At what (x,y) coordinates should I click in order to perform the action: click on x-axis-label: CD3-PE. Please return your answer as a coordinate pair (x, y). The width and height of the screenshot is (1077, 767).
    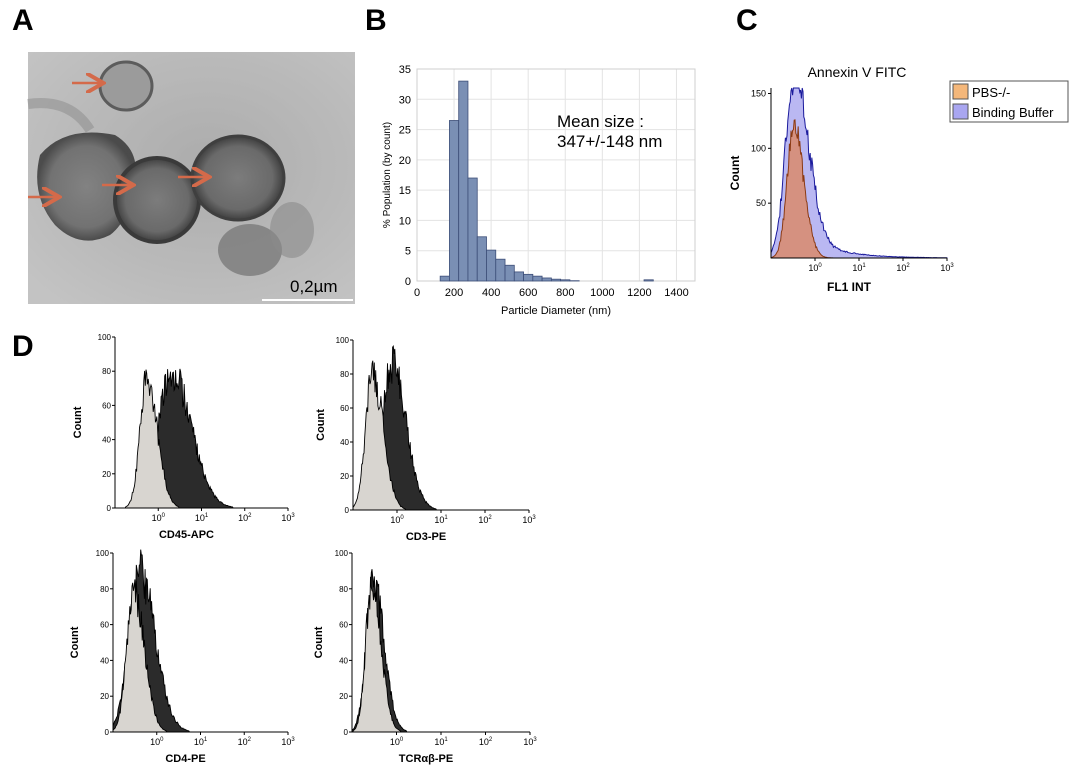
    Looking at the image, I should click on (426, 537).